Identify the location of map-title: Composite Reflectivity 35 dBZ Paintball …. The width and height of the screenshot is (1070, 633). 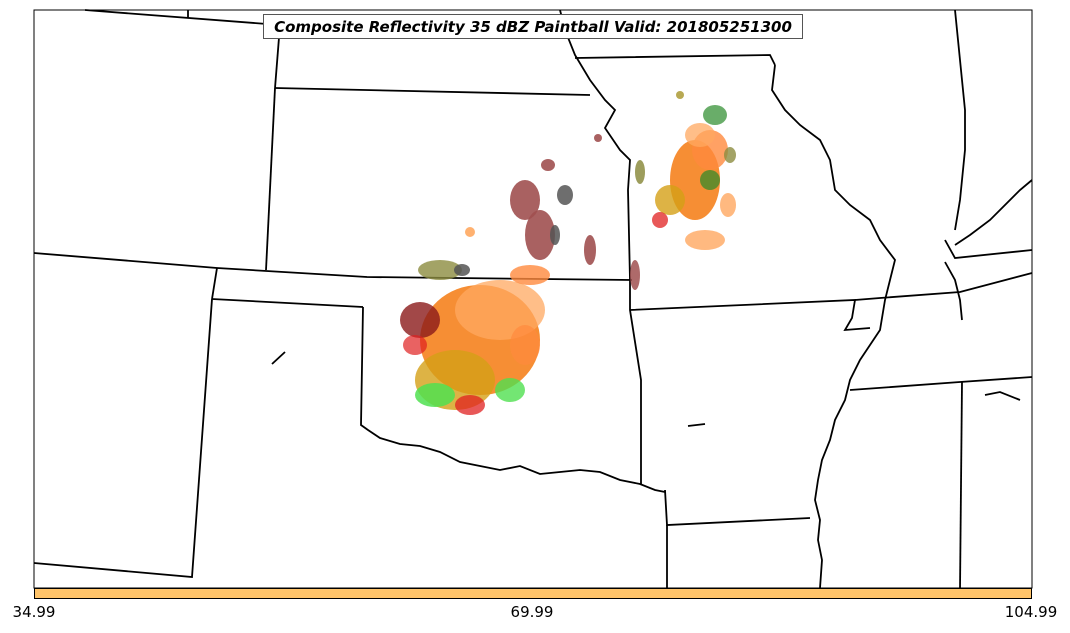
(533, 26).